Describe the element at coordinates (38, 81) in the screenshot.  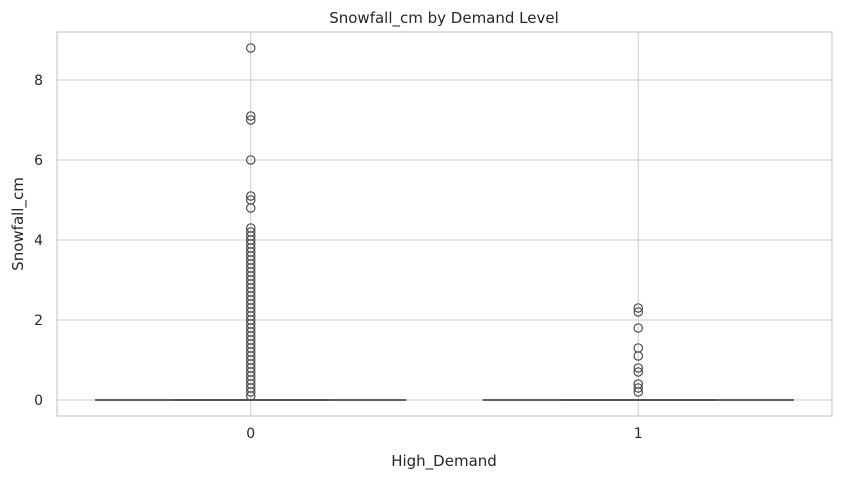
I see `y-tick-label: 8` at that location.